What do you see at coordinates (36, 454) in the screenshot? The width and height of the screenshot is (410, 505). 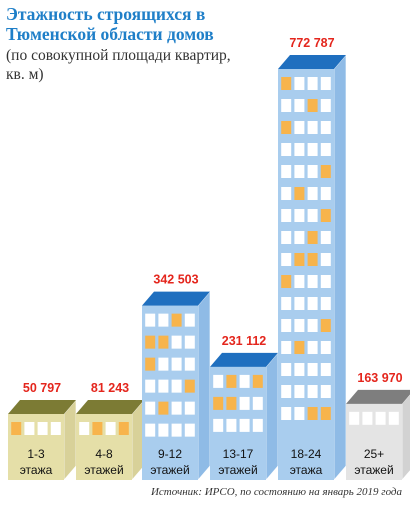 I see `category-label: 1-3` at bounding box center [36, 454].